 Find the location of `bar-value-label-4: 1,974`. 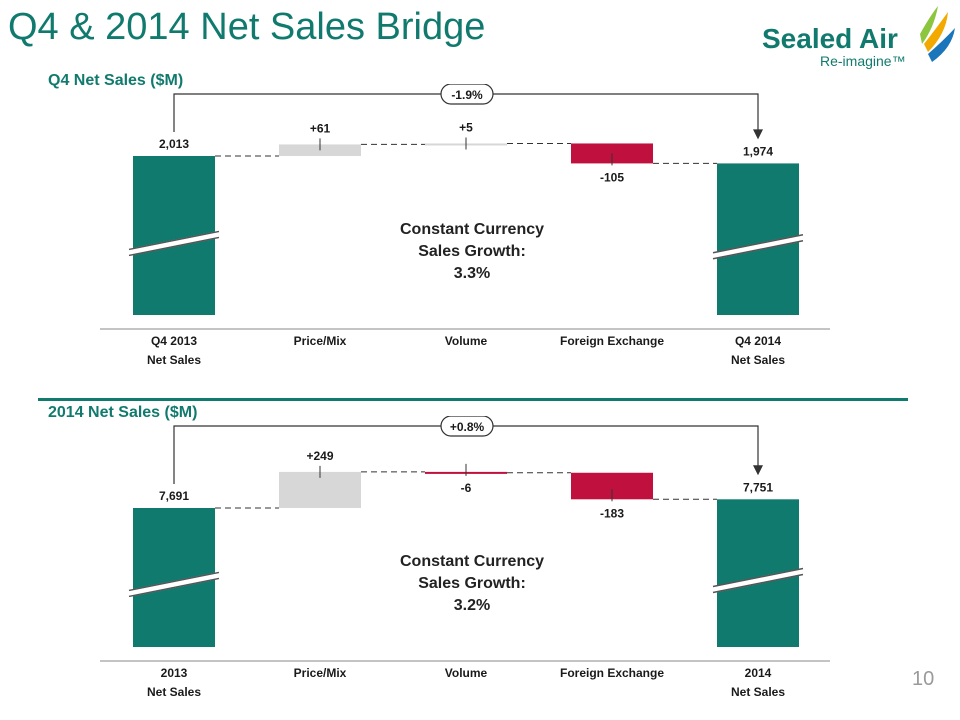

bar-value-label-4: 1,974 is located at coordinates (758, 151).